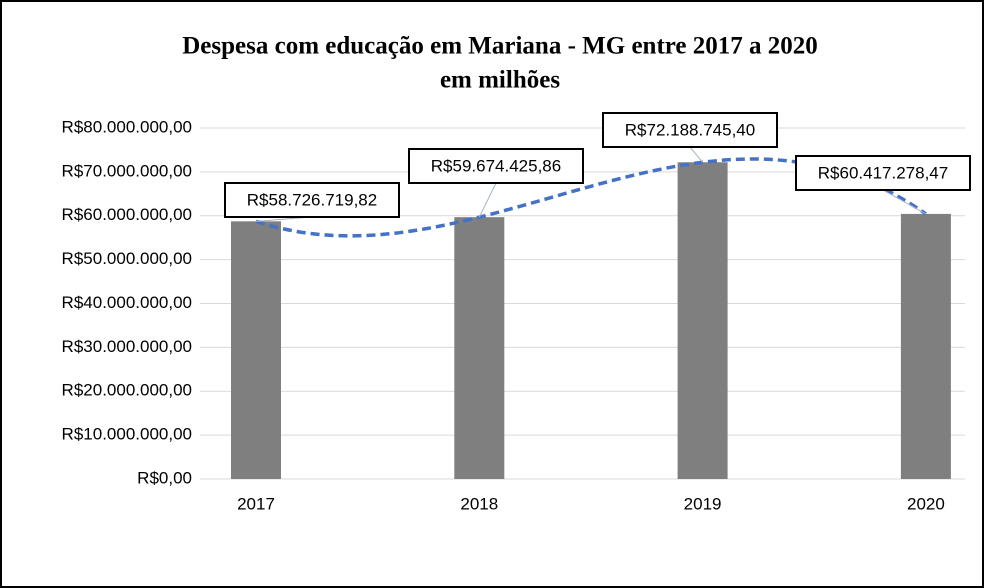 Image resolution: width=984 pixels, height=588 pixels. Describe the element at coordinates (127, 170) in the screenshot. I see `y-tick-label: R$70.000.000,00` at that location.